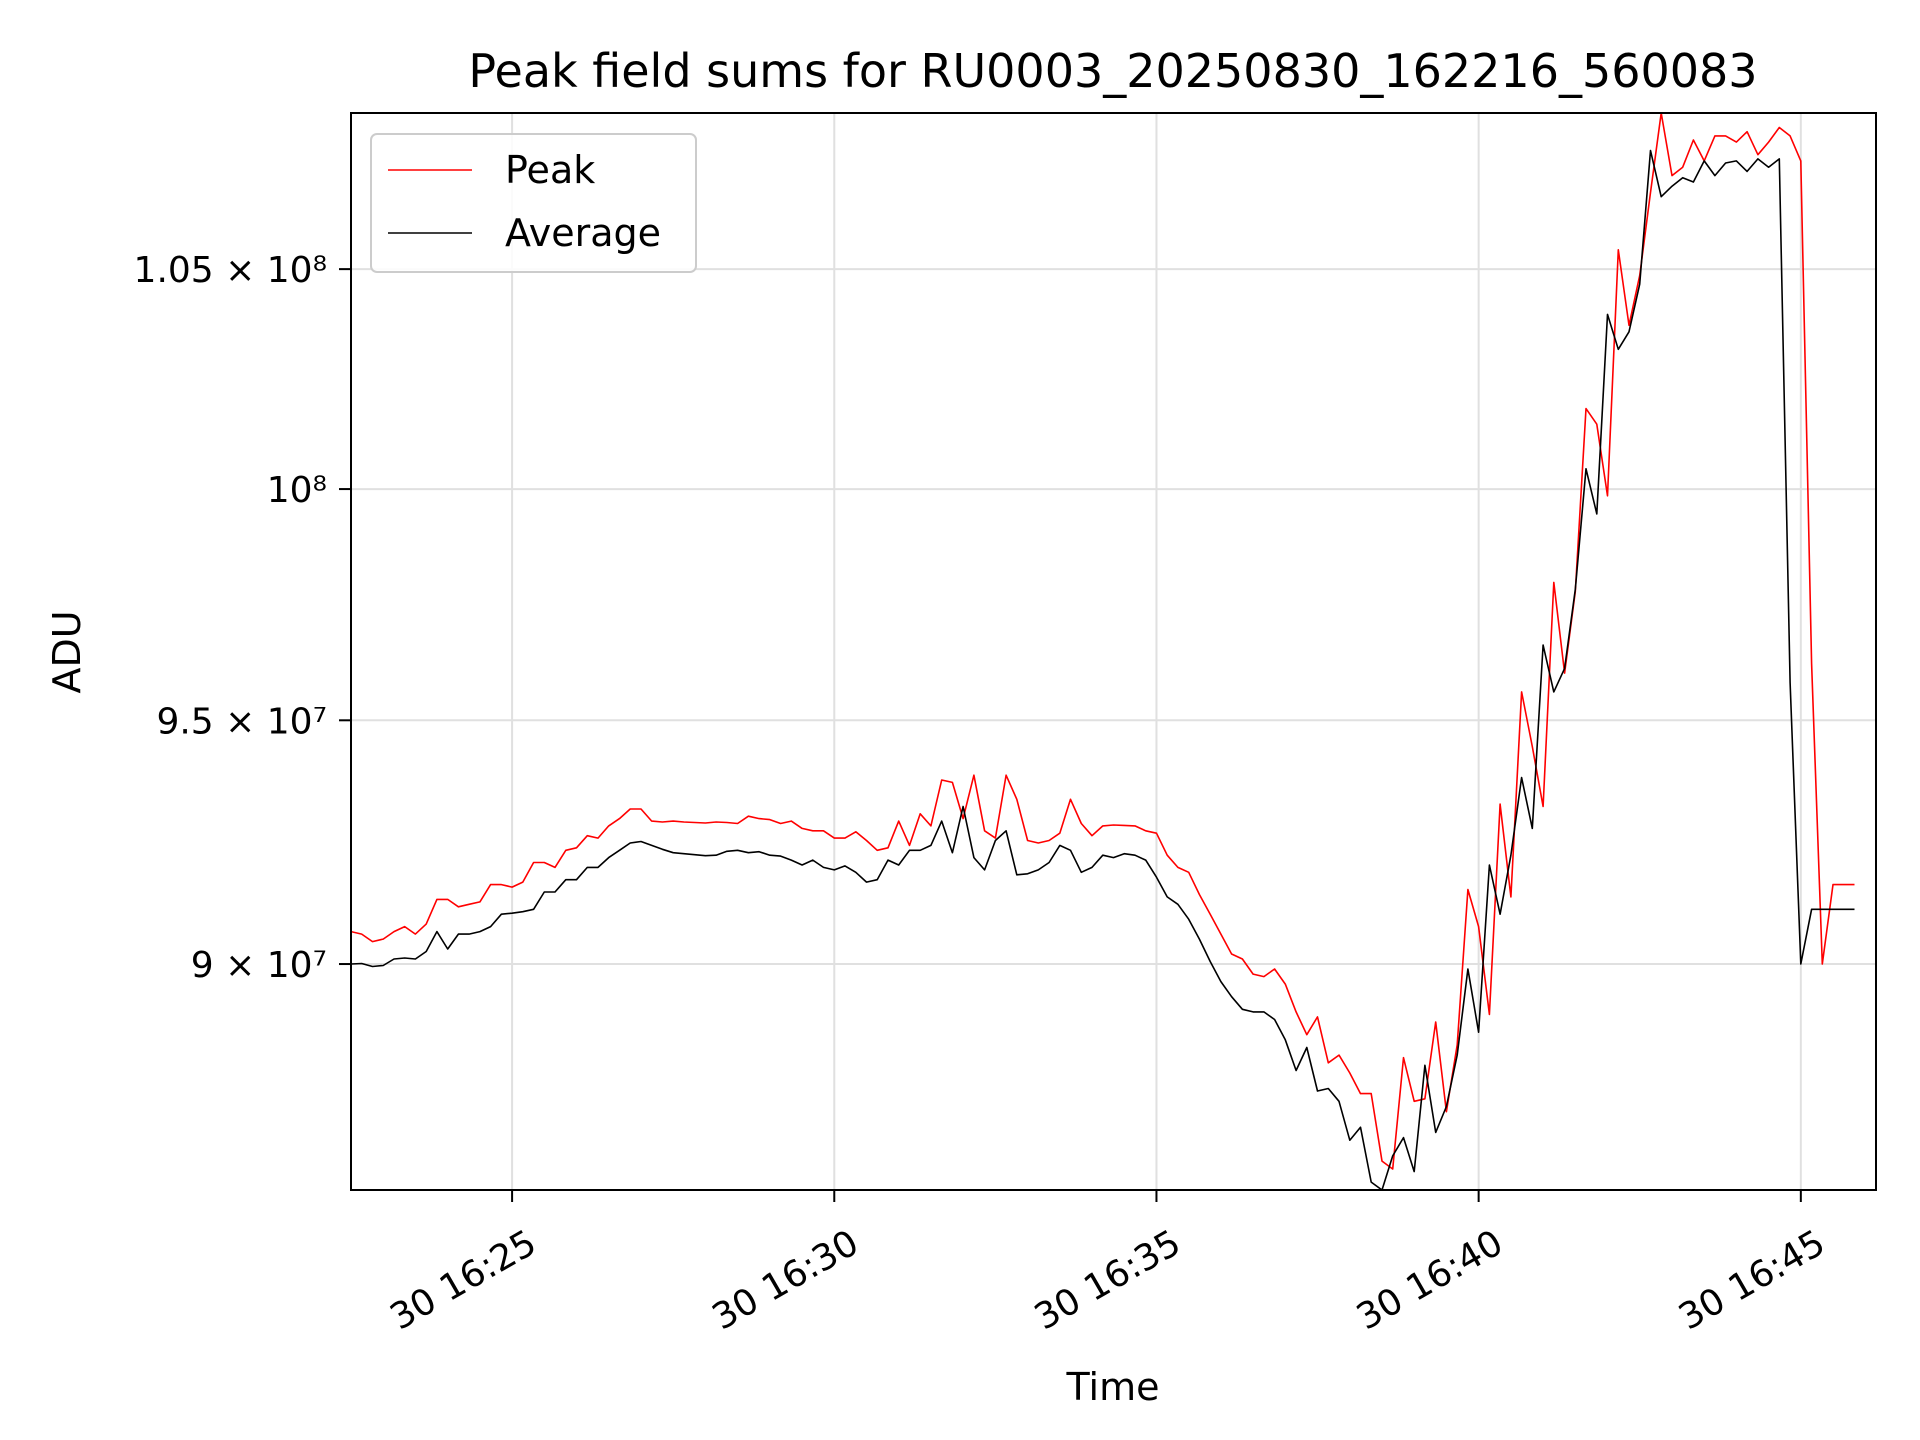 Image resolution: width=1920 pixels, height=1440 pixels. I want to click on y-tick-label: 10⁸, so click(297, 490).